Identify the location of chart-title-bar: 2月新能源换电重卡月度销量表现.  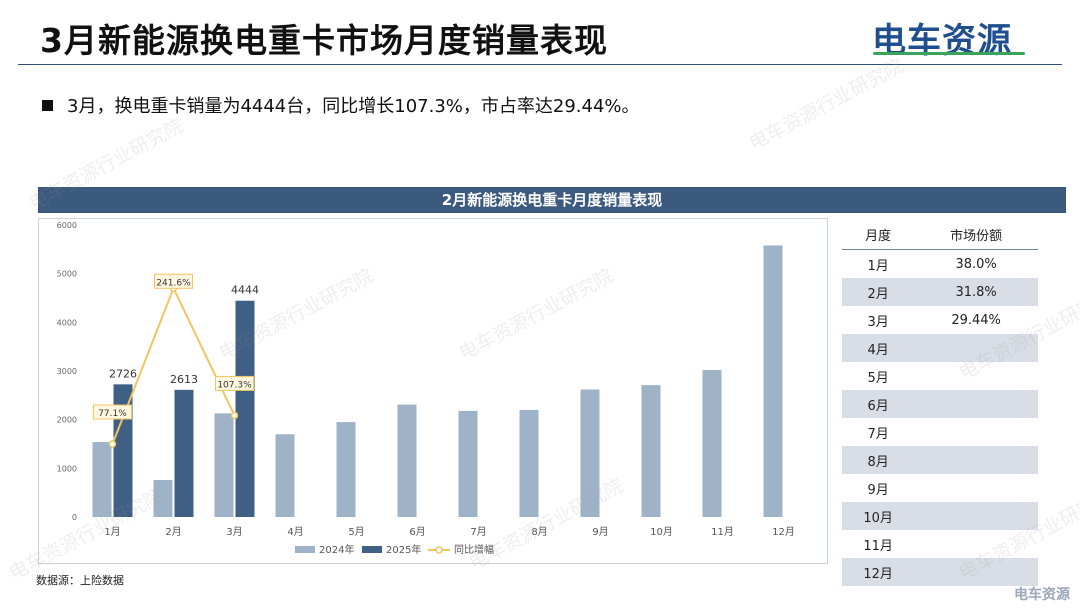
(552, 200).